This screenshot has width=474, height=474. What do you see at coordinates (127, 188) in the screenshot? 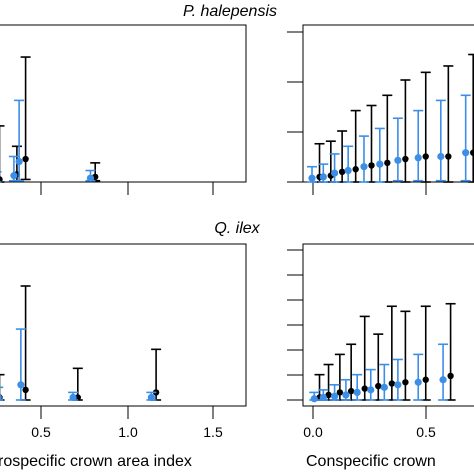
I see `x-ticks-top-left` at bounding box center [127, 188].